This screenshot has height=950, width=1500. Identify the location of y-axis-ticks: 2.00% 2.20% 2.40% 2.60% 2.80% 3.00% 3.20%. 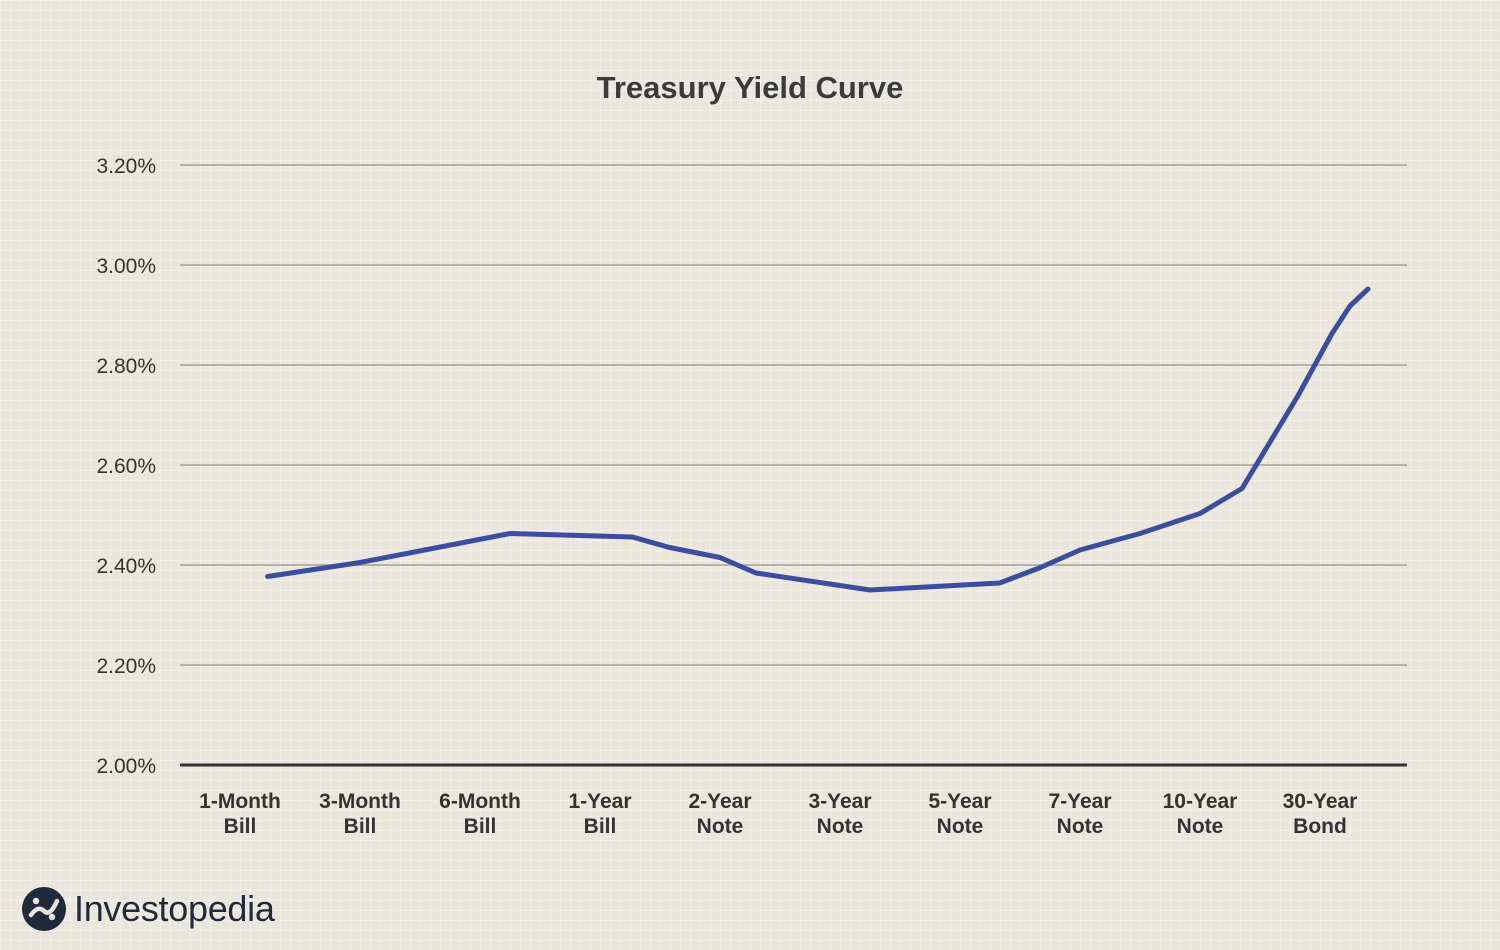
(126, 466).